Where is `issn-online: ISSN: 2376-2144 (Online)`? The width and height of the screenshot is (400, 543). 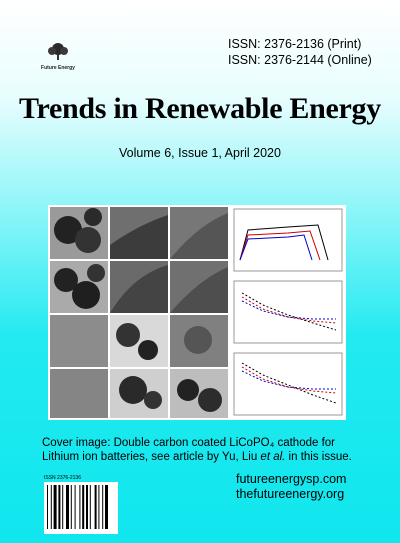 issn-online: ISSN: 2376-2144 (Online) is located at coordinates (300, 60).